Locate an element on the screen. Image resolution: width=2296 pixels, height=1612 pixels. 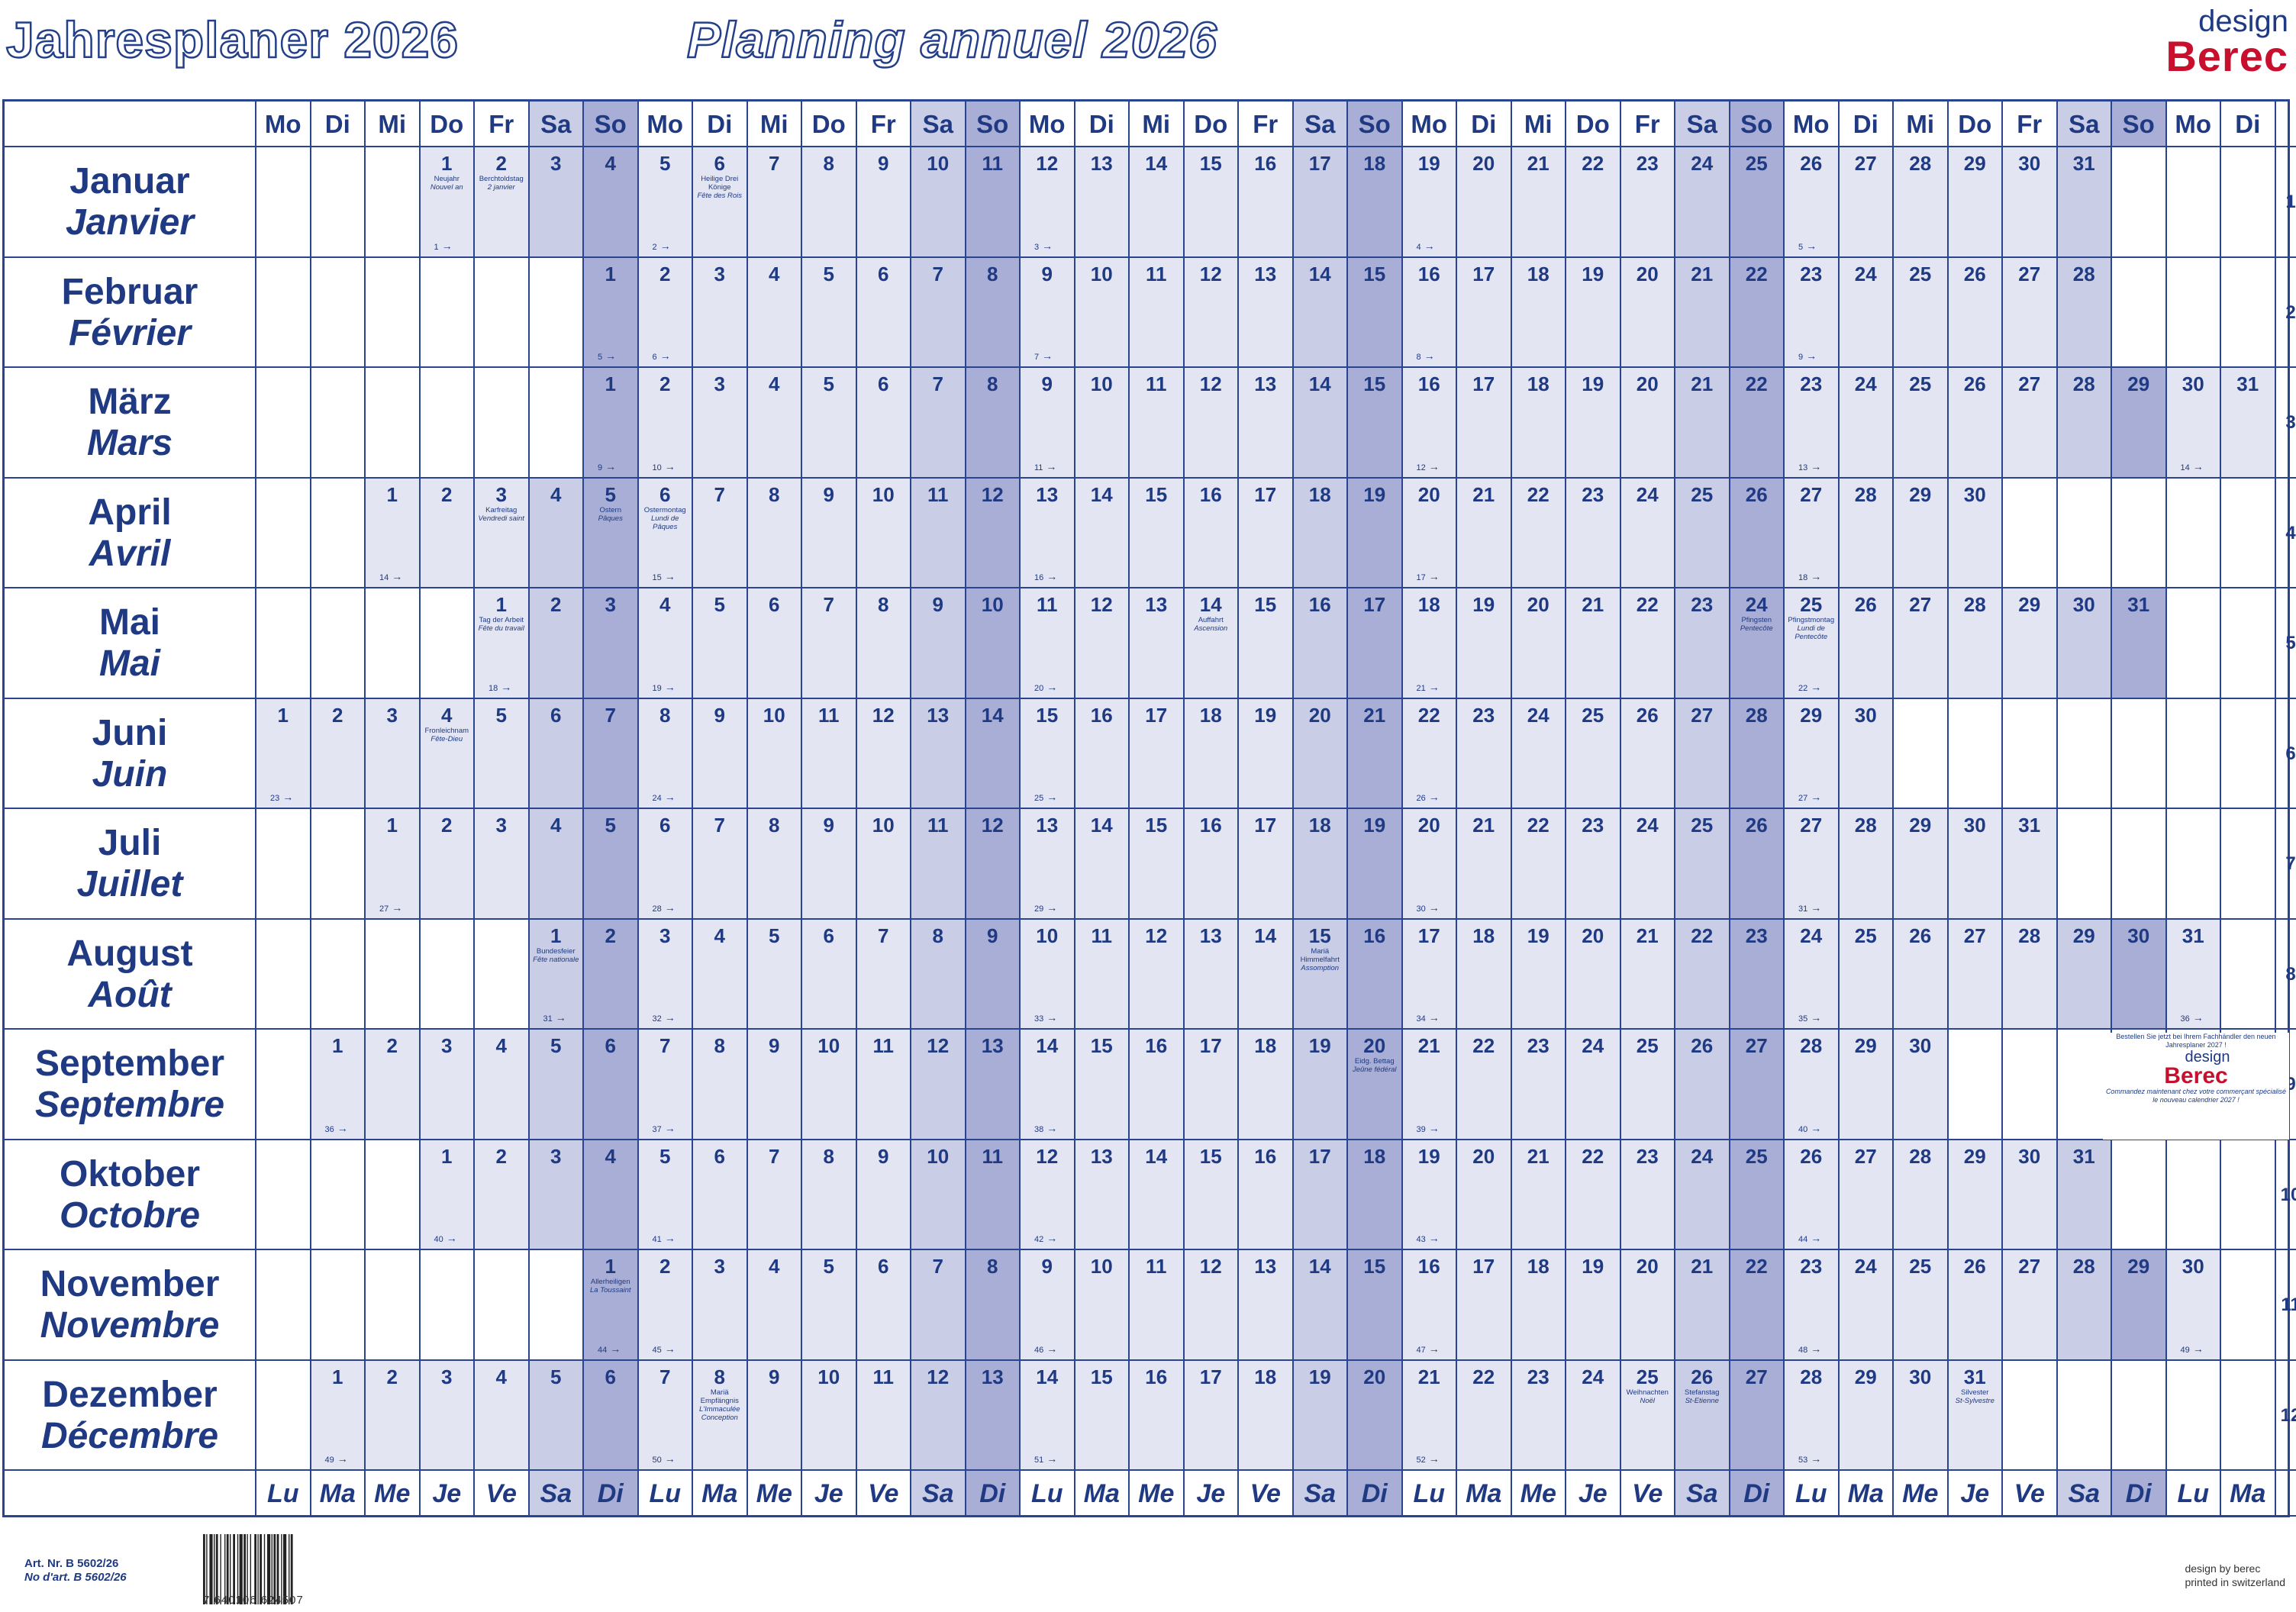
day-cell: 23 48 → is located at coordinates (1812, 1305).